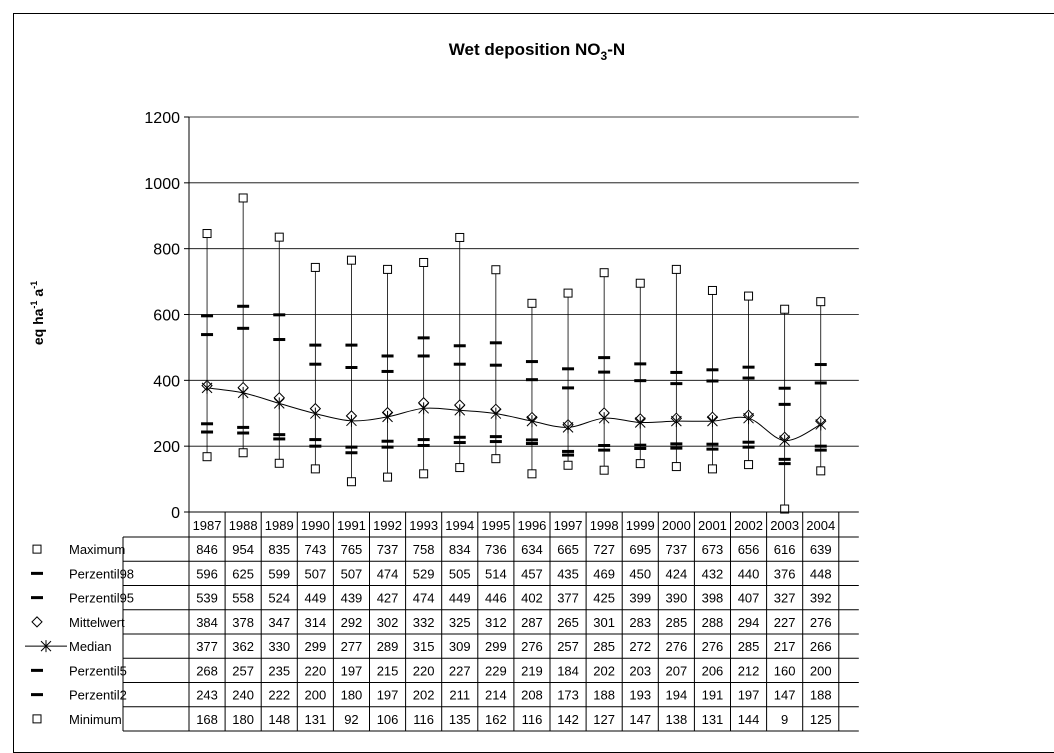 Image resolution: width=1054 pixels, height=753 pixels. What do you see at coordinates (279, 646) in the screenshot?
I see `data-label: 330` at bounding box center [279, 646].